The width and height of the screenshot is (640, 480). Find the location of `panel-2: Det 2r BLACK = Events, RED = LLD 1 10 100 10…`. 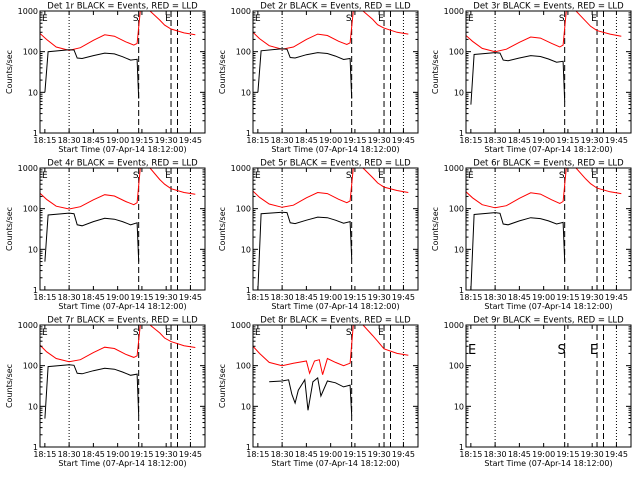

panel-2: Det 2r BLACK = Events, RED = LLD 1 10 100 10… is located at coordinates (318, 78).